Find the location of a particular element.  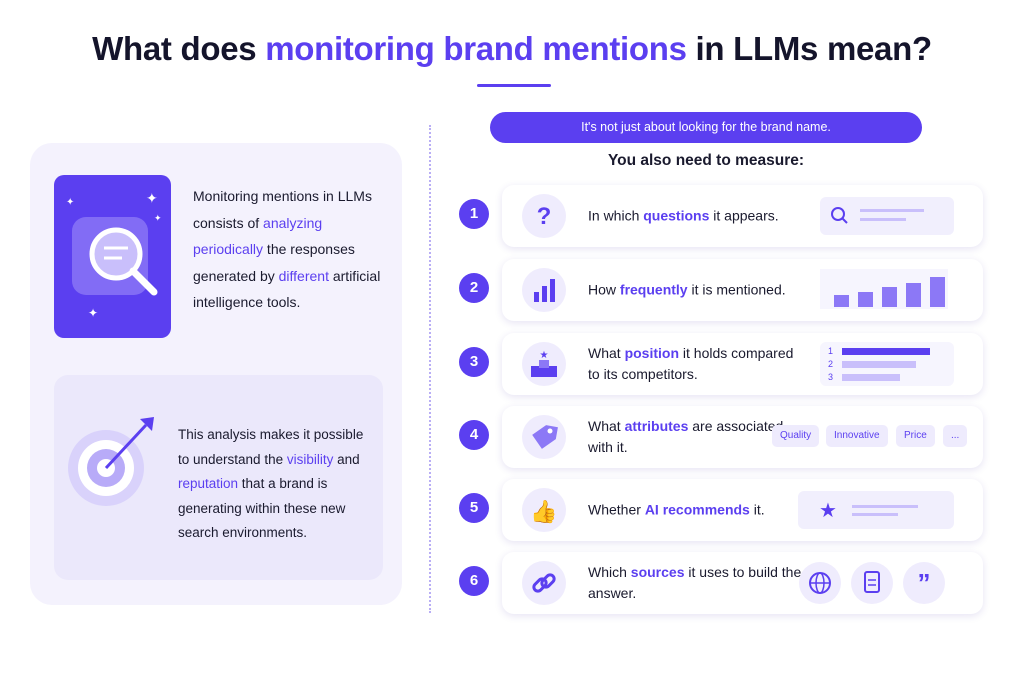

item-icon: ? is located at coordinates (544, 216).